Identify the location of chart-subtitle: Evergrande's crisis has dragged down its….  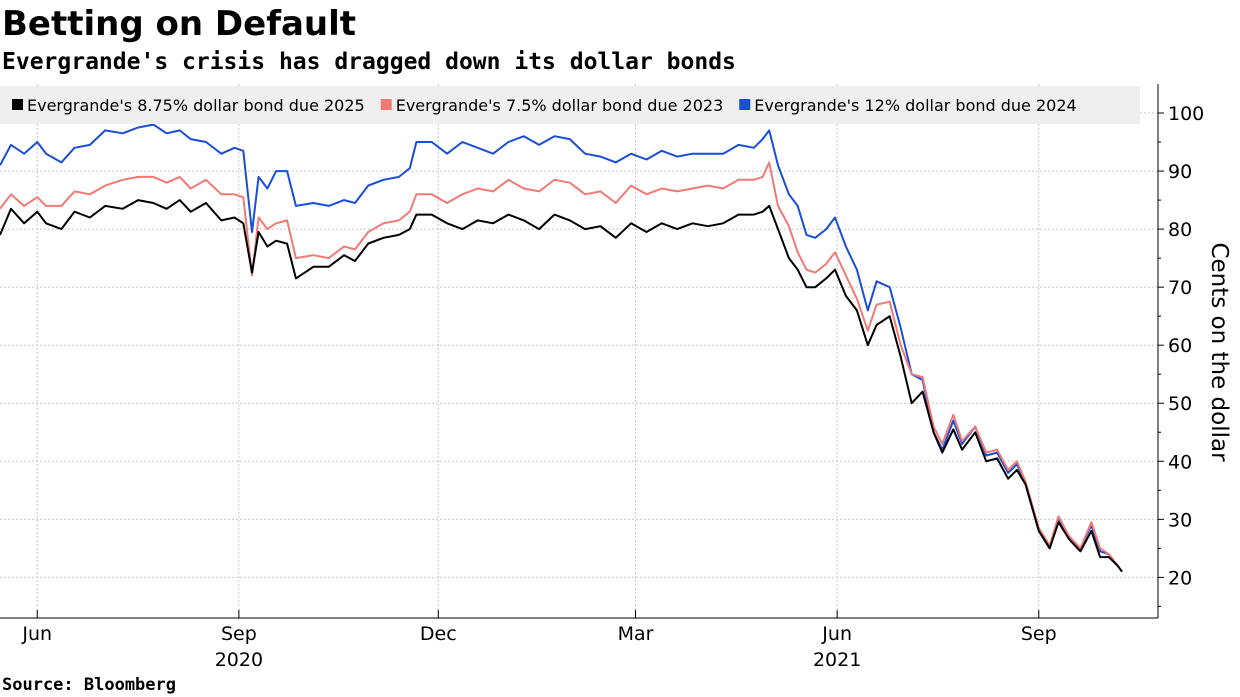
(369, 62).